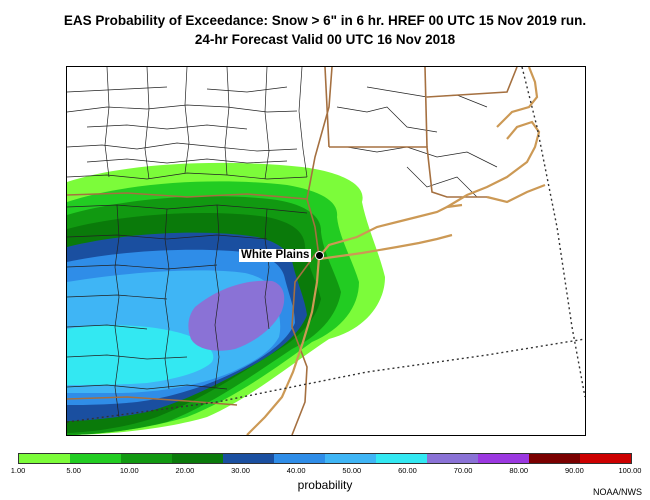 This screenshot has height=500, width=650. Describe the element at coordinates (325, 39) in the screenshot. I see `map-subtitle: 24-hr Forecast Valid 00 UTC 16 Nov 2018` at that location.